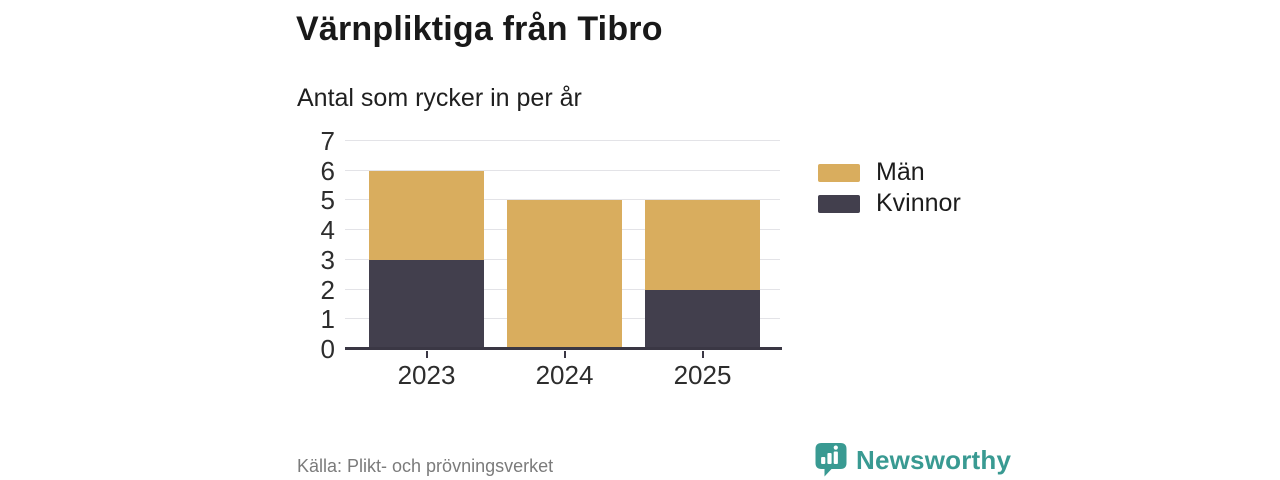 The width and height of the screenshot is (1280, 480). What do you see at coordinates (934, 459) in the screenshot?
I see `brand-name: Newsworthy` at bounding box center [934, 459].